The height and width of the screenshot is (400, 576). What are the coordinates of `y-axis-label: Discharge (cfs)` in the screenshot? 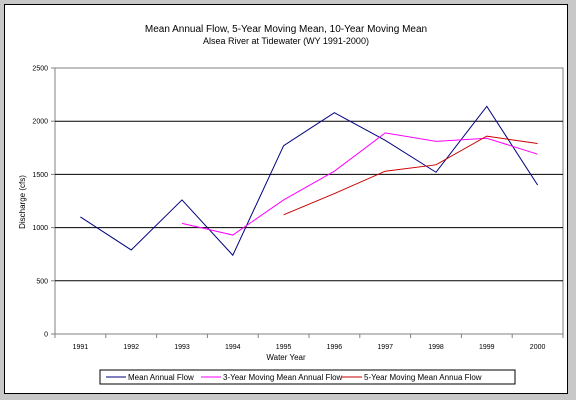 It's located at (22, 202).